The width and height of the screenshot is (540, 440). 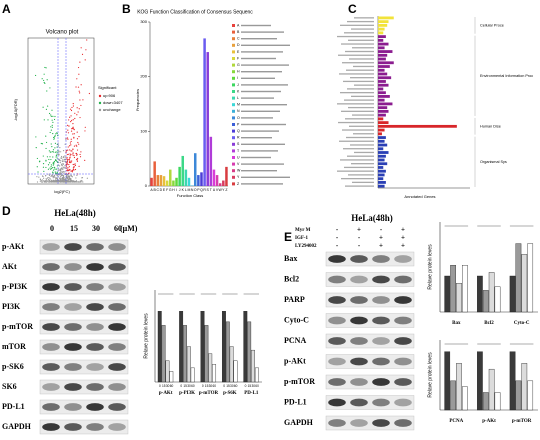 What do you see at coordinates (302, 238) in the screenshot?
I see `condition-label: IGF-1` at bounding box center [302, 238].